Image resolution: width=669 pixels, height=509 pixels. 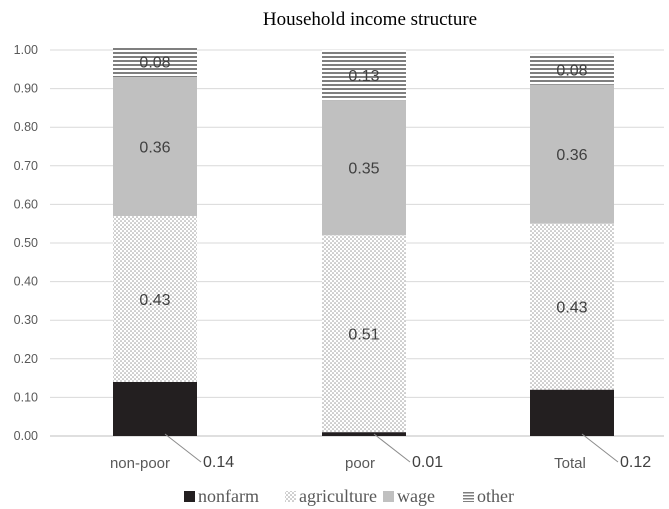 I want to click on legend-label-other: other, so click(x=495, y=496).